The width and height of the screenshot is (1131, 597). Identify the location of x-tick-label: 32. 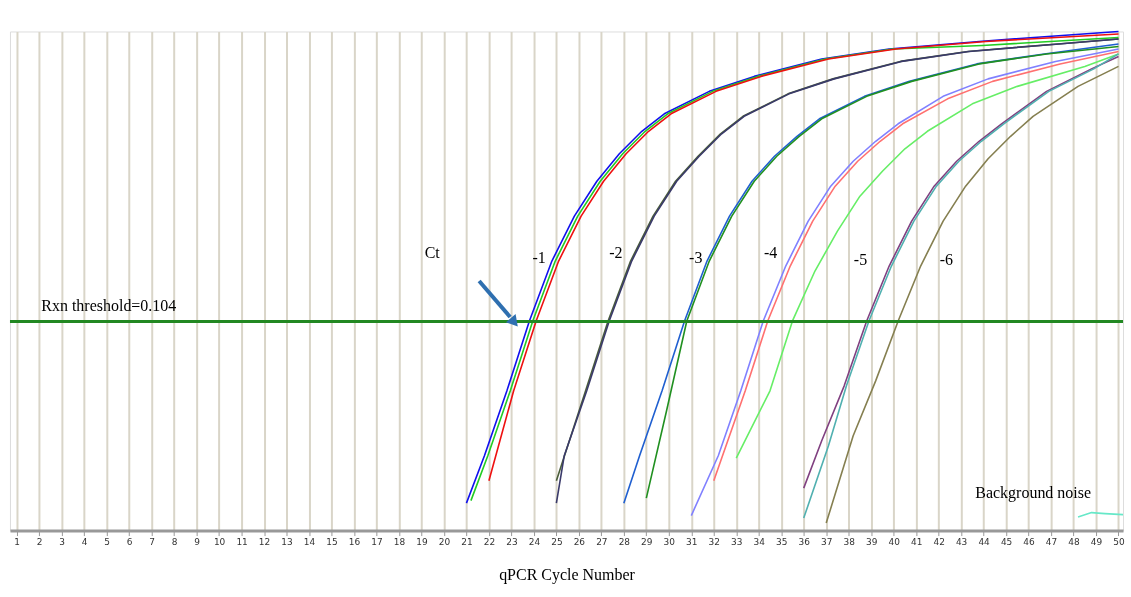
(714, 542).